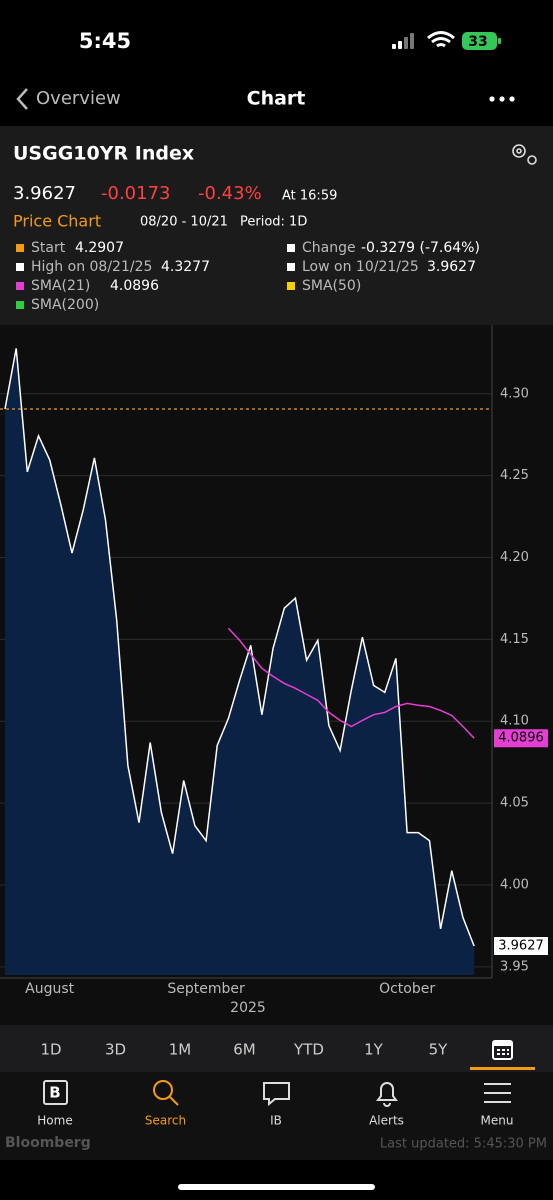 The width and height of the screenshot is (553, 1200). What do you see at coordinates (309, 196) in the screenshot?
I see `quote-time: At 16:59` at bounding box center [309, 196].